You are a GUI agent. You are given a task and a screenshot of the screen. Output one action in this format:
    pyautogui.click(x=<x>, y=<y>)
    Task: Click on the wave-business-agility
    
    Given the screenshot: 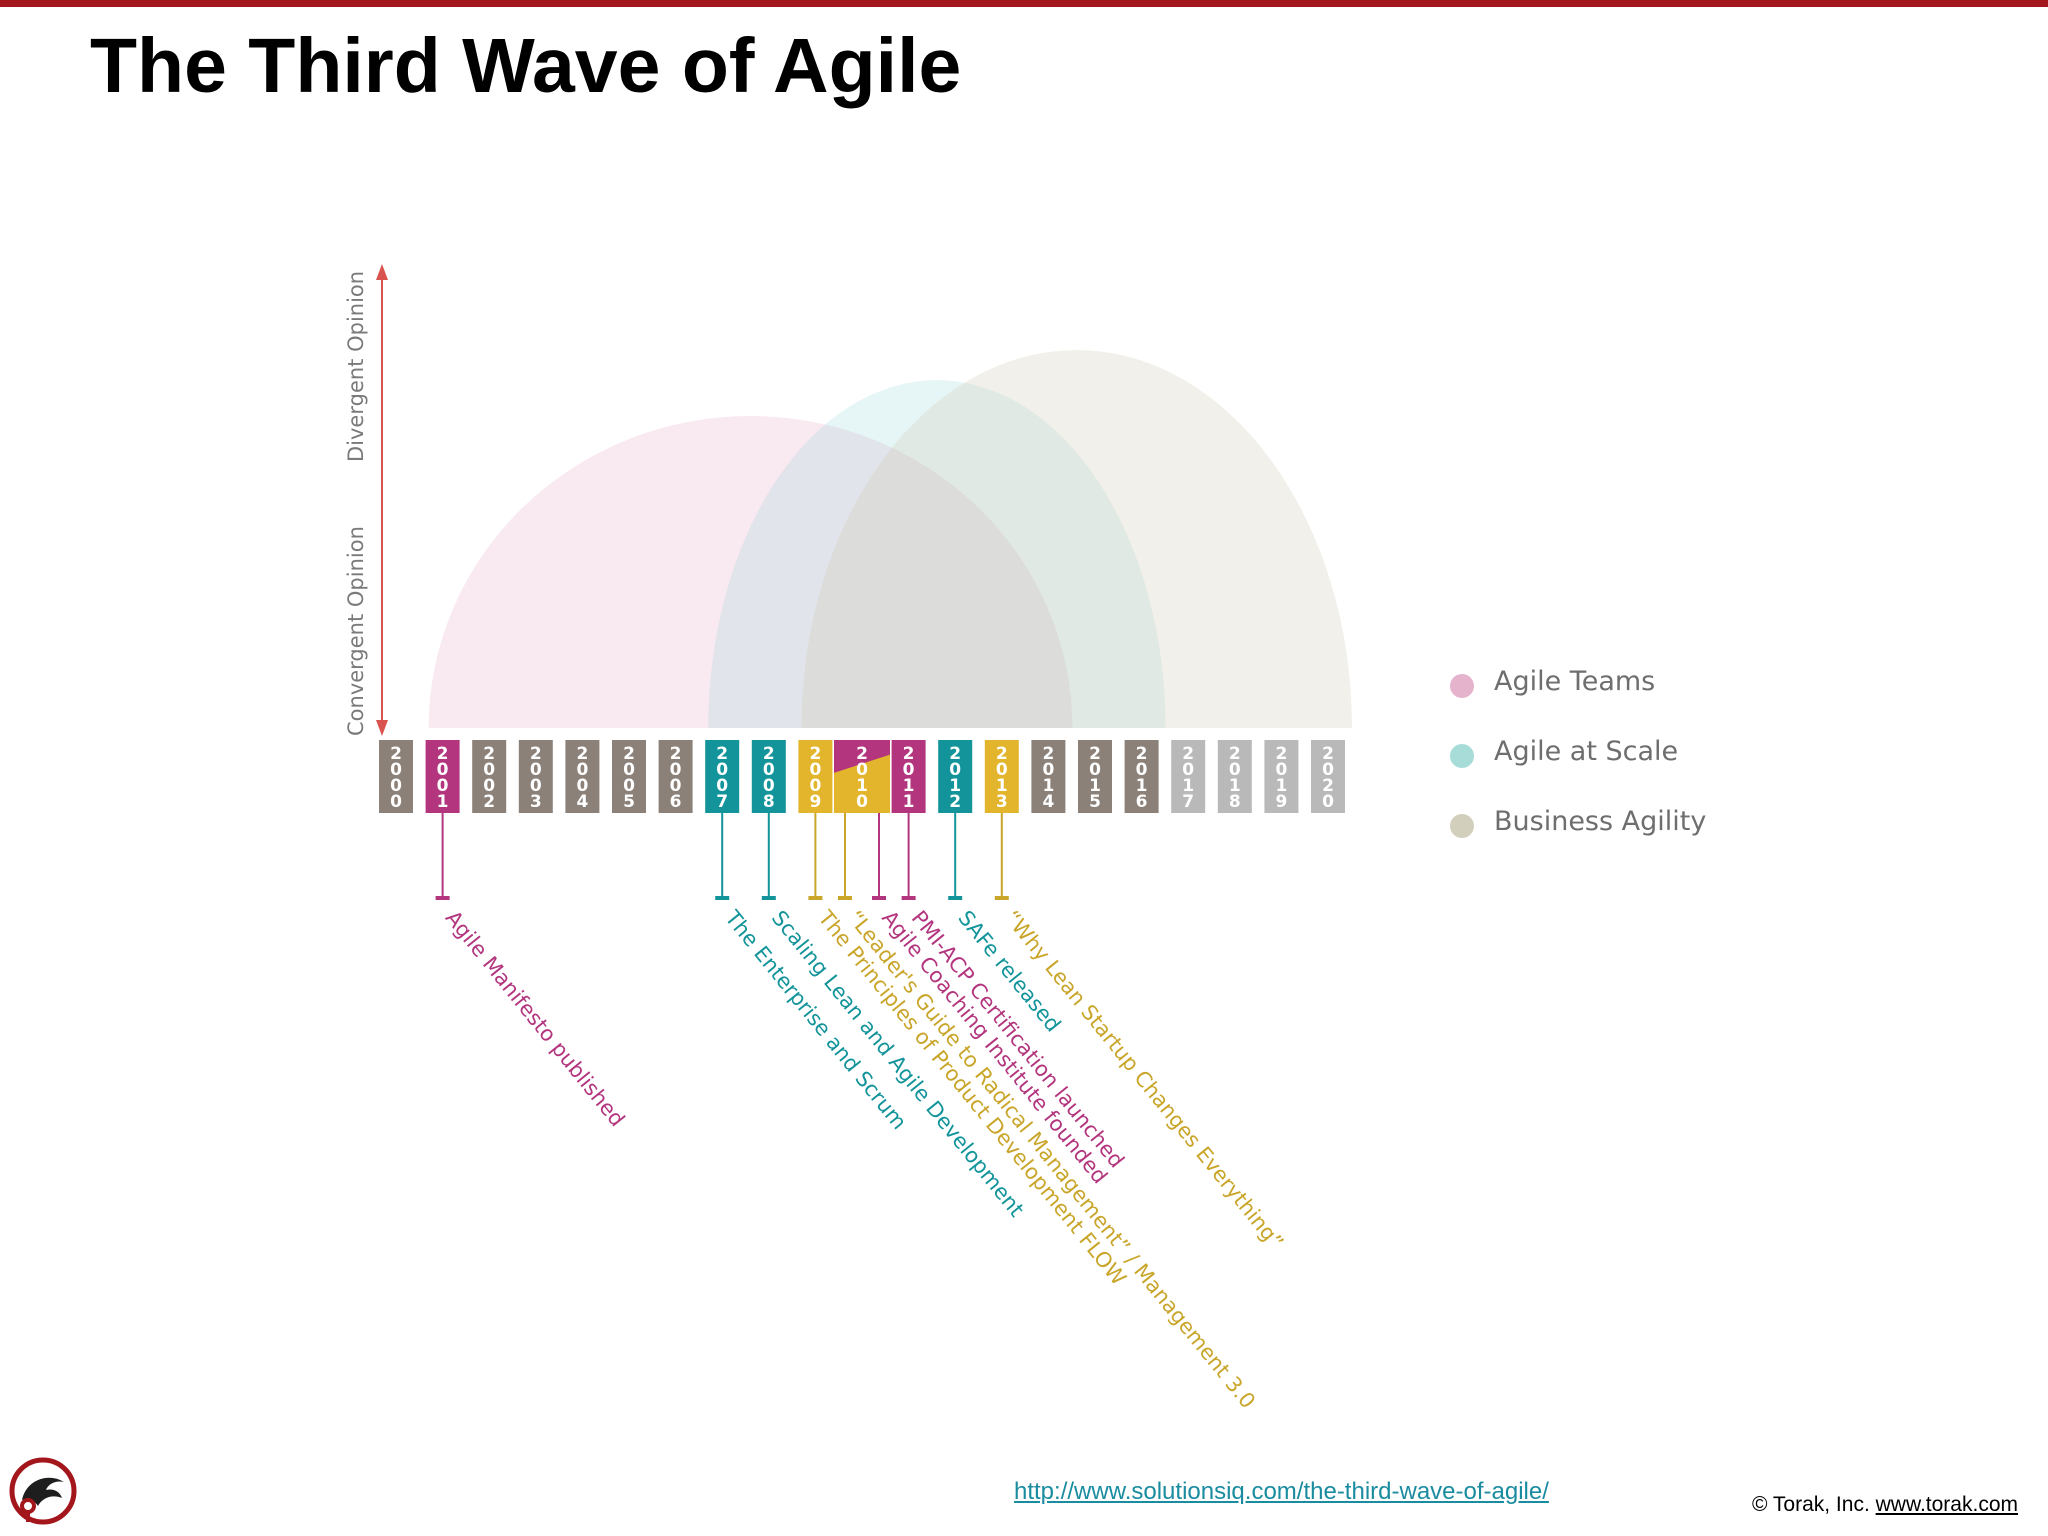 What is the action you would take?
    pyautogui.click(x=1076, y=538)
    